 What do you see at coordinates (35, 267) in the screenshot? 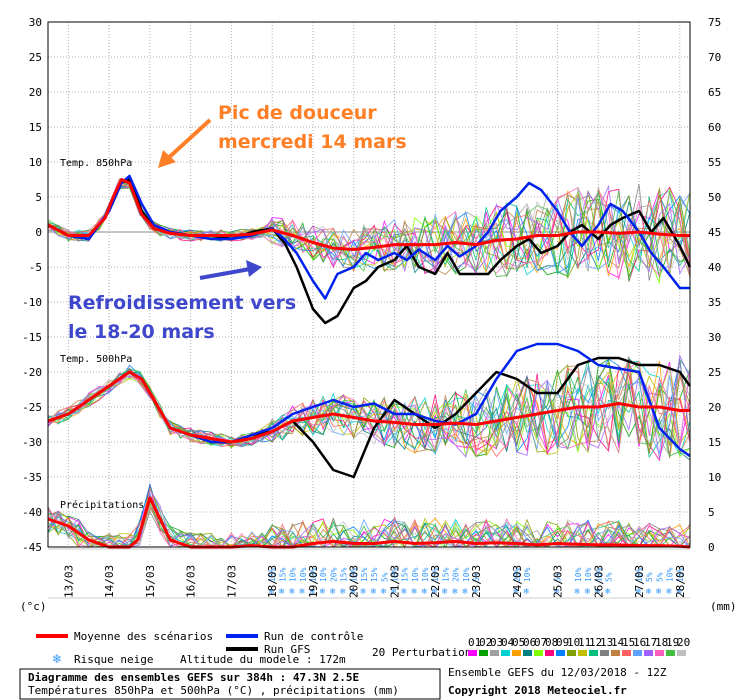
I see `y-tick-left: -5` at bounding box center [35, 267].